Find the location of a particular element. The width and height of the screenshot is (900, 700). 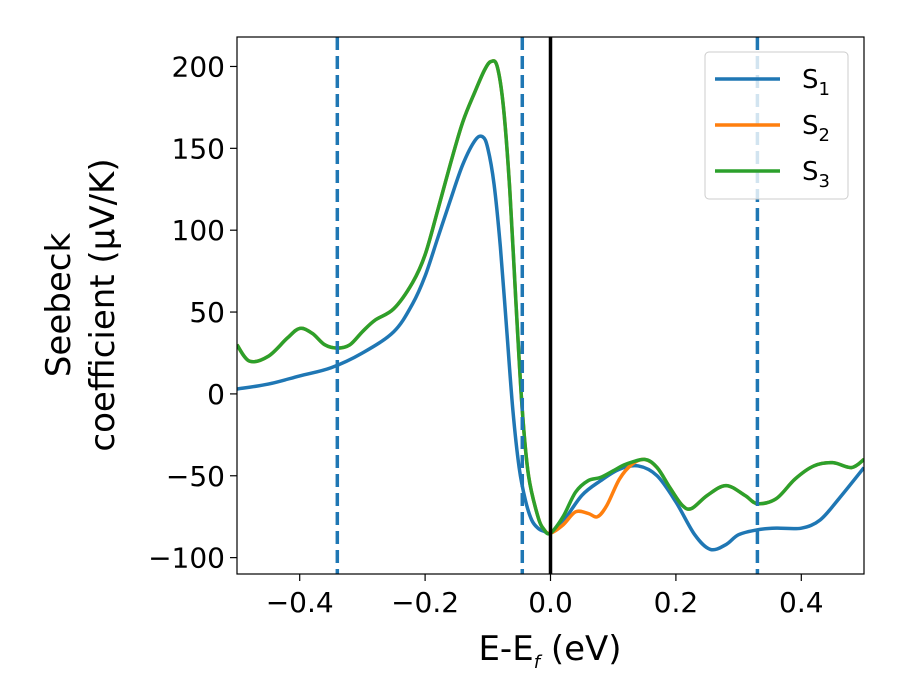

x-tick-label: 0.4 is located at coordinates (801, 602).